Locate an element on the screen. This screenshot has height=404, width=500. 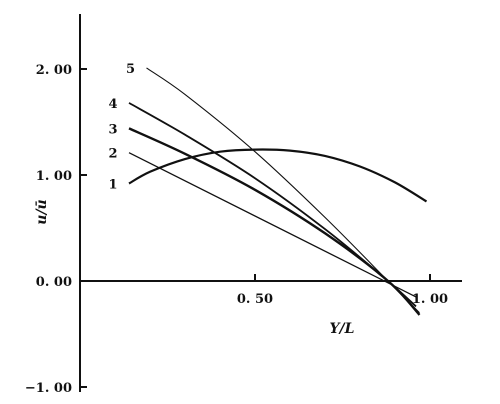
series-1-label: 1 is located at coordinates (112, 184).